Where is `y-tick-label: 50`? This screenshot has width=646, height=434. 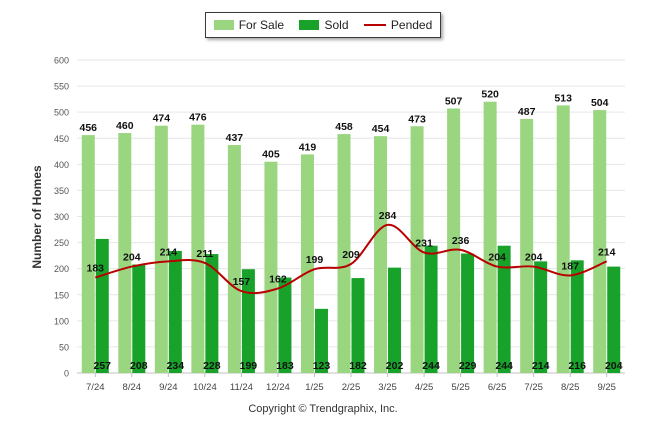 y-tick-label: 50 is located at coordinates (64, 347).